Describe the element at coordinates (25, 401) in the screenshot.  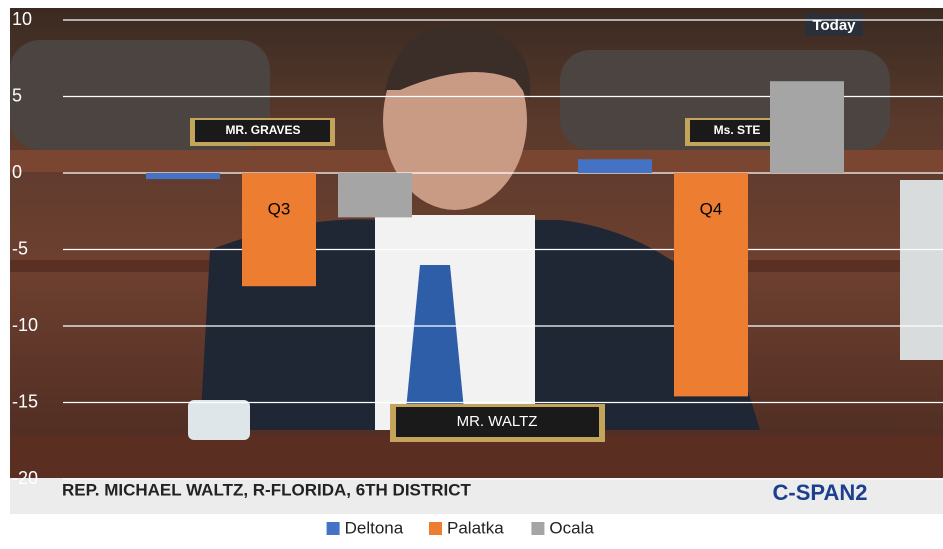
I see `y-tick-label: -15` at that location.